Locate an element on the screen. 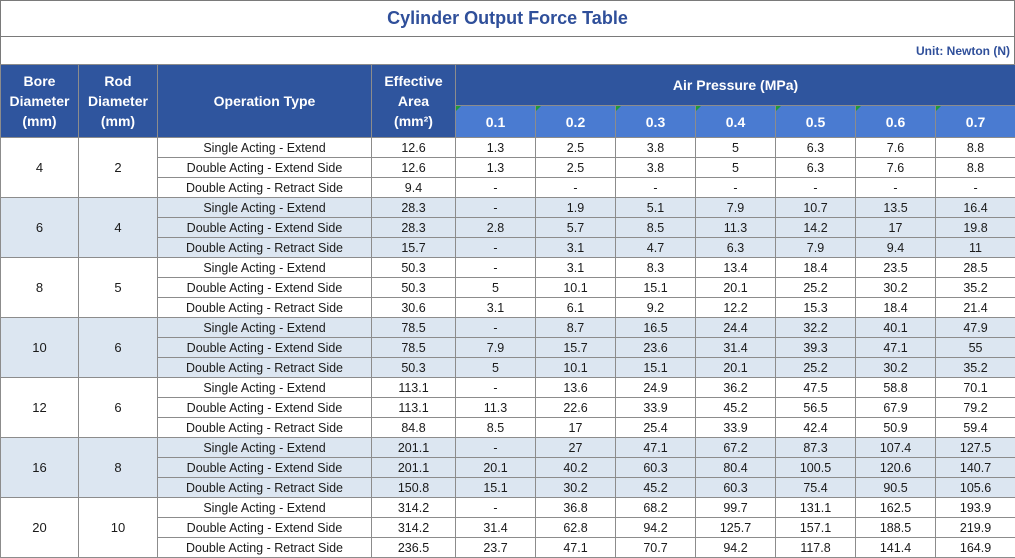 This screenshot has width=1015, height=558. force-value-cell: 60.3 is located at coordinates (736, 488).